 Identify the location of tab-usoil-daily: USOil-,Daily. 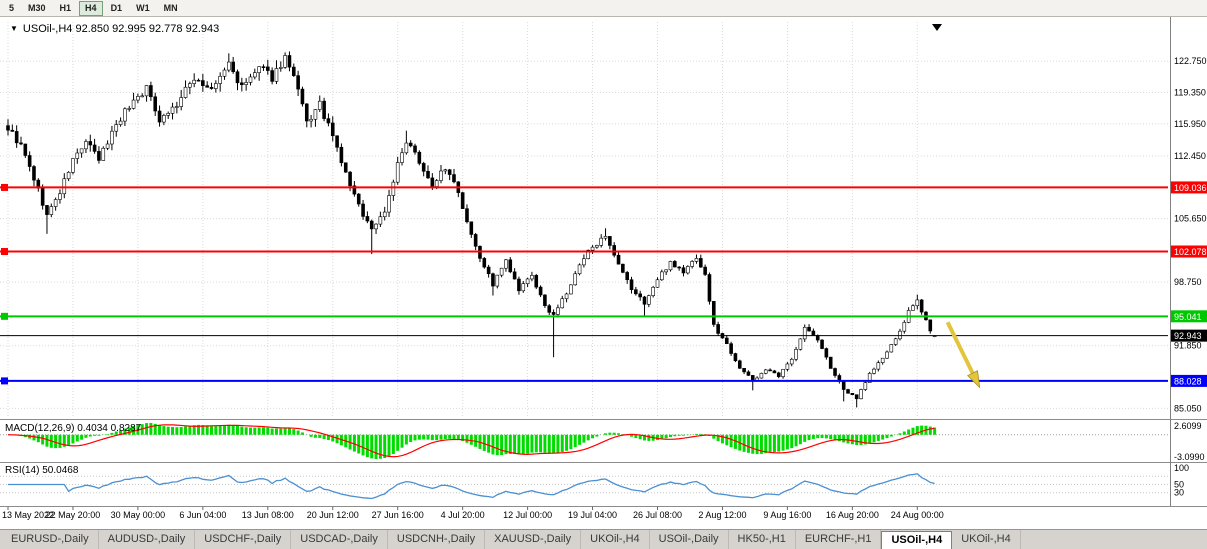
(689, 539).